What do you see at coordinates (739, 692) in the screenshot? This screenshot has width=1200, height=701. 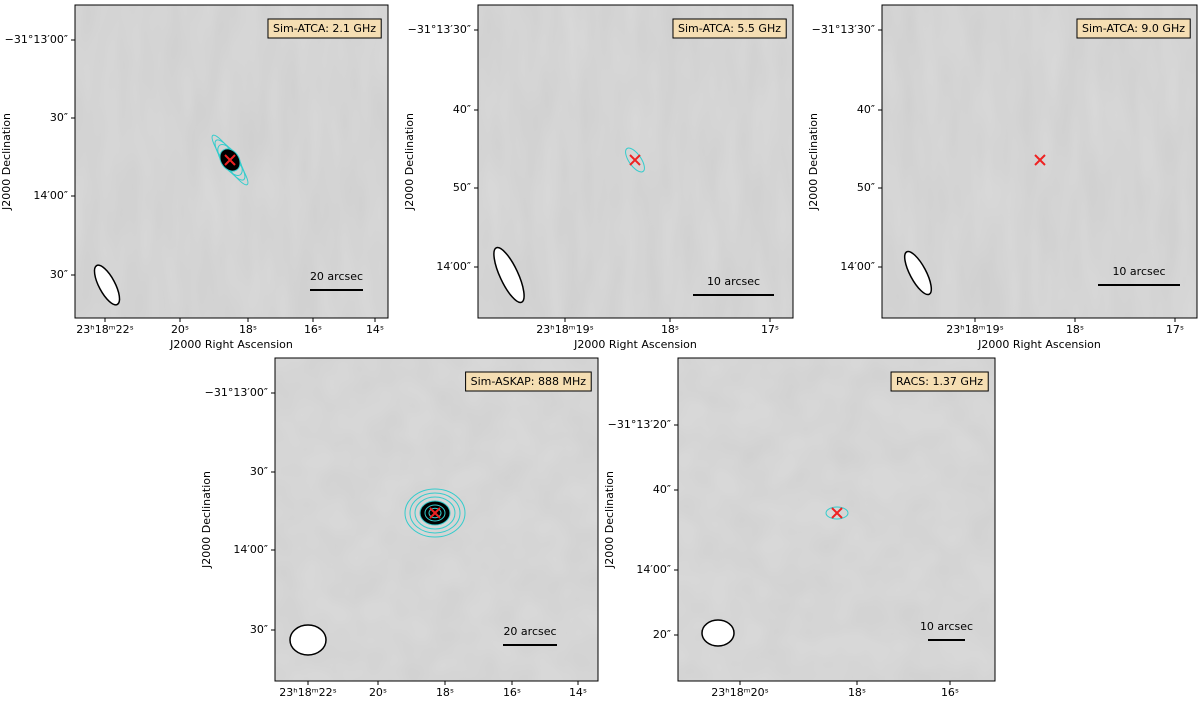 I see `x-tick-label: 23ʰ18ᵐ20ˢ` at bounding box center [739, 692].